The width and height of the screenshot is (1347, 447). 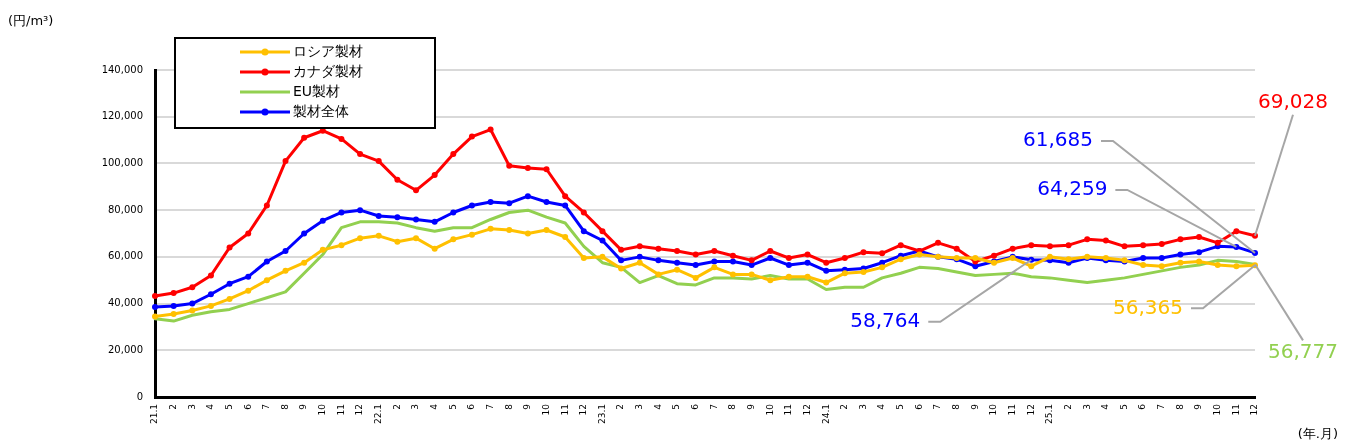 What do you see at coordinates (601, 414) in the screenshot?
I see `x-tick-label: 23.1` at bounding box center [601, 414].